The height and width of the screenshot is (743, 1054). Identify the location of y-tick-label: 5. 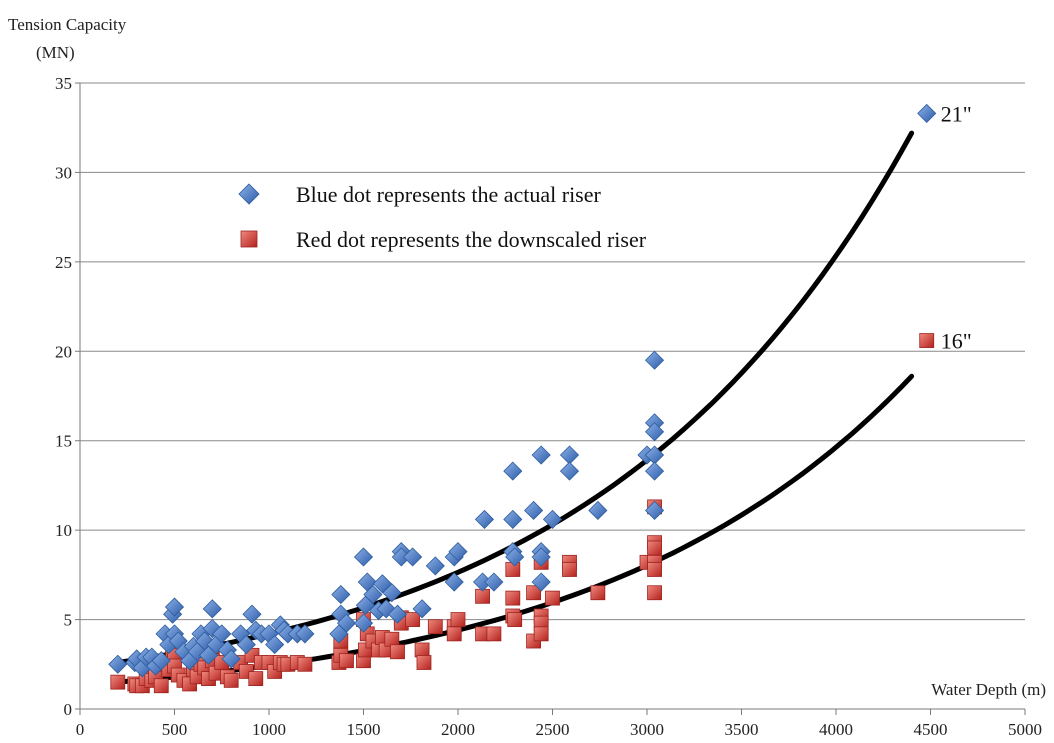
(68, 620).